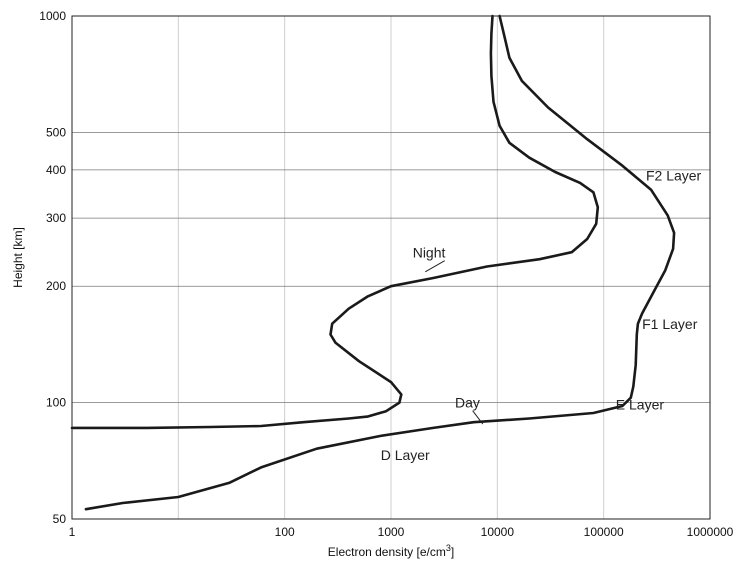 This screenshot has height=565, width=740. I want to click on x-tick-label: 100, so click(285, 532).